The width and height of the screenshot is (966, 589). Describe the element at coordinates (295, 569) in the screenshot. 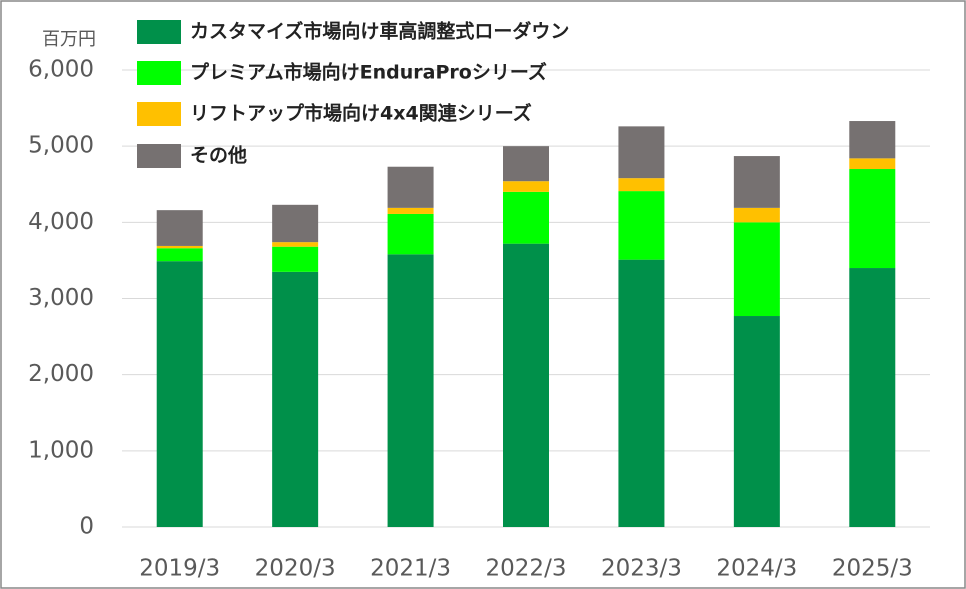

I see `x-tick-label: 2020/3` at that location.